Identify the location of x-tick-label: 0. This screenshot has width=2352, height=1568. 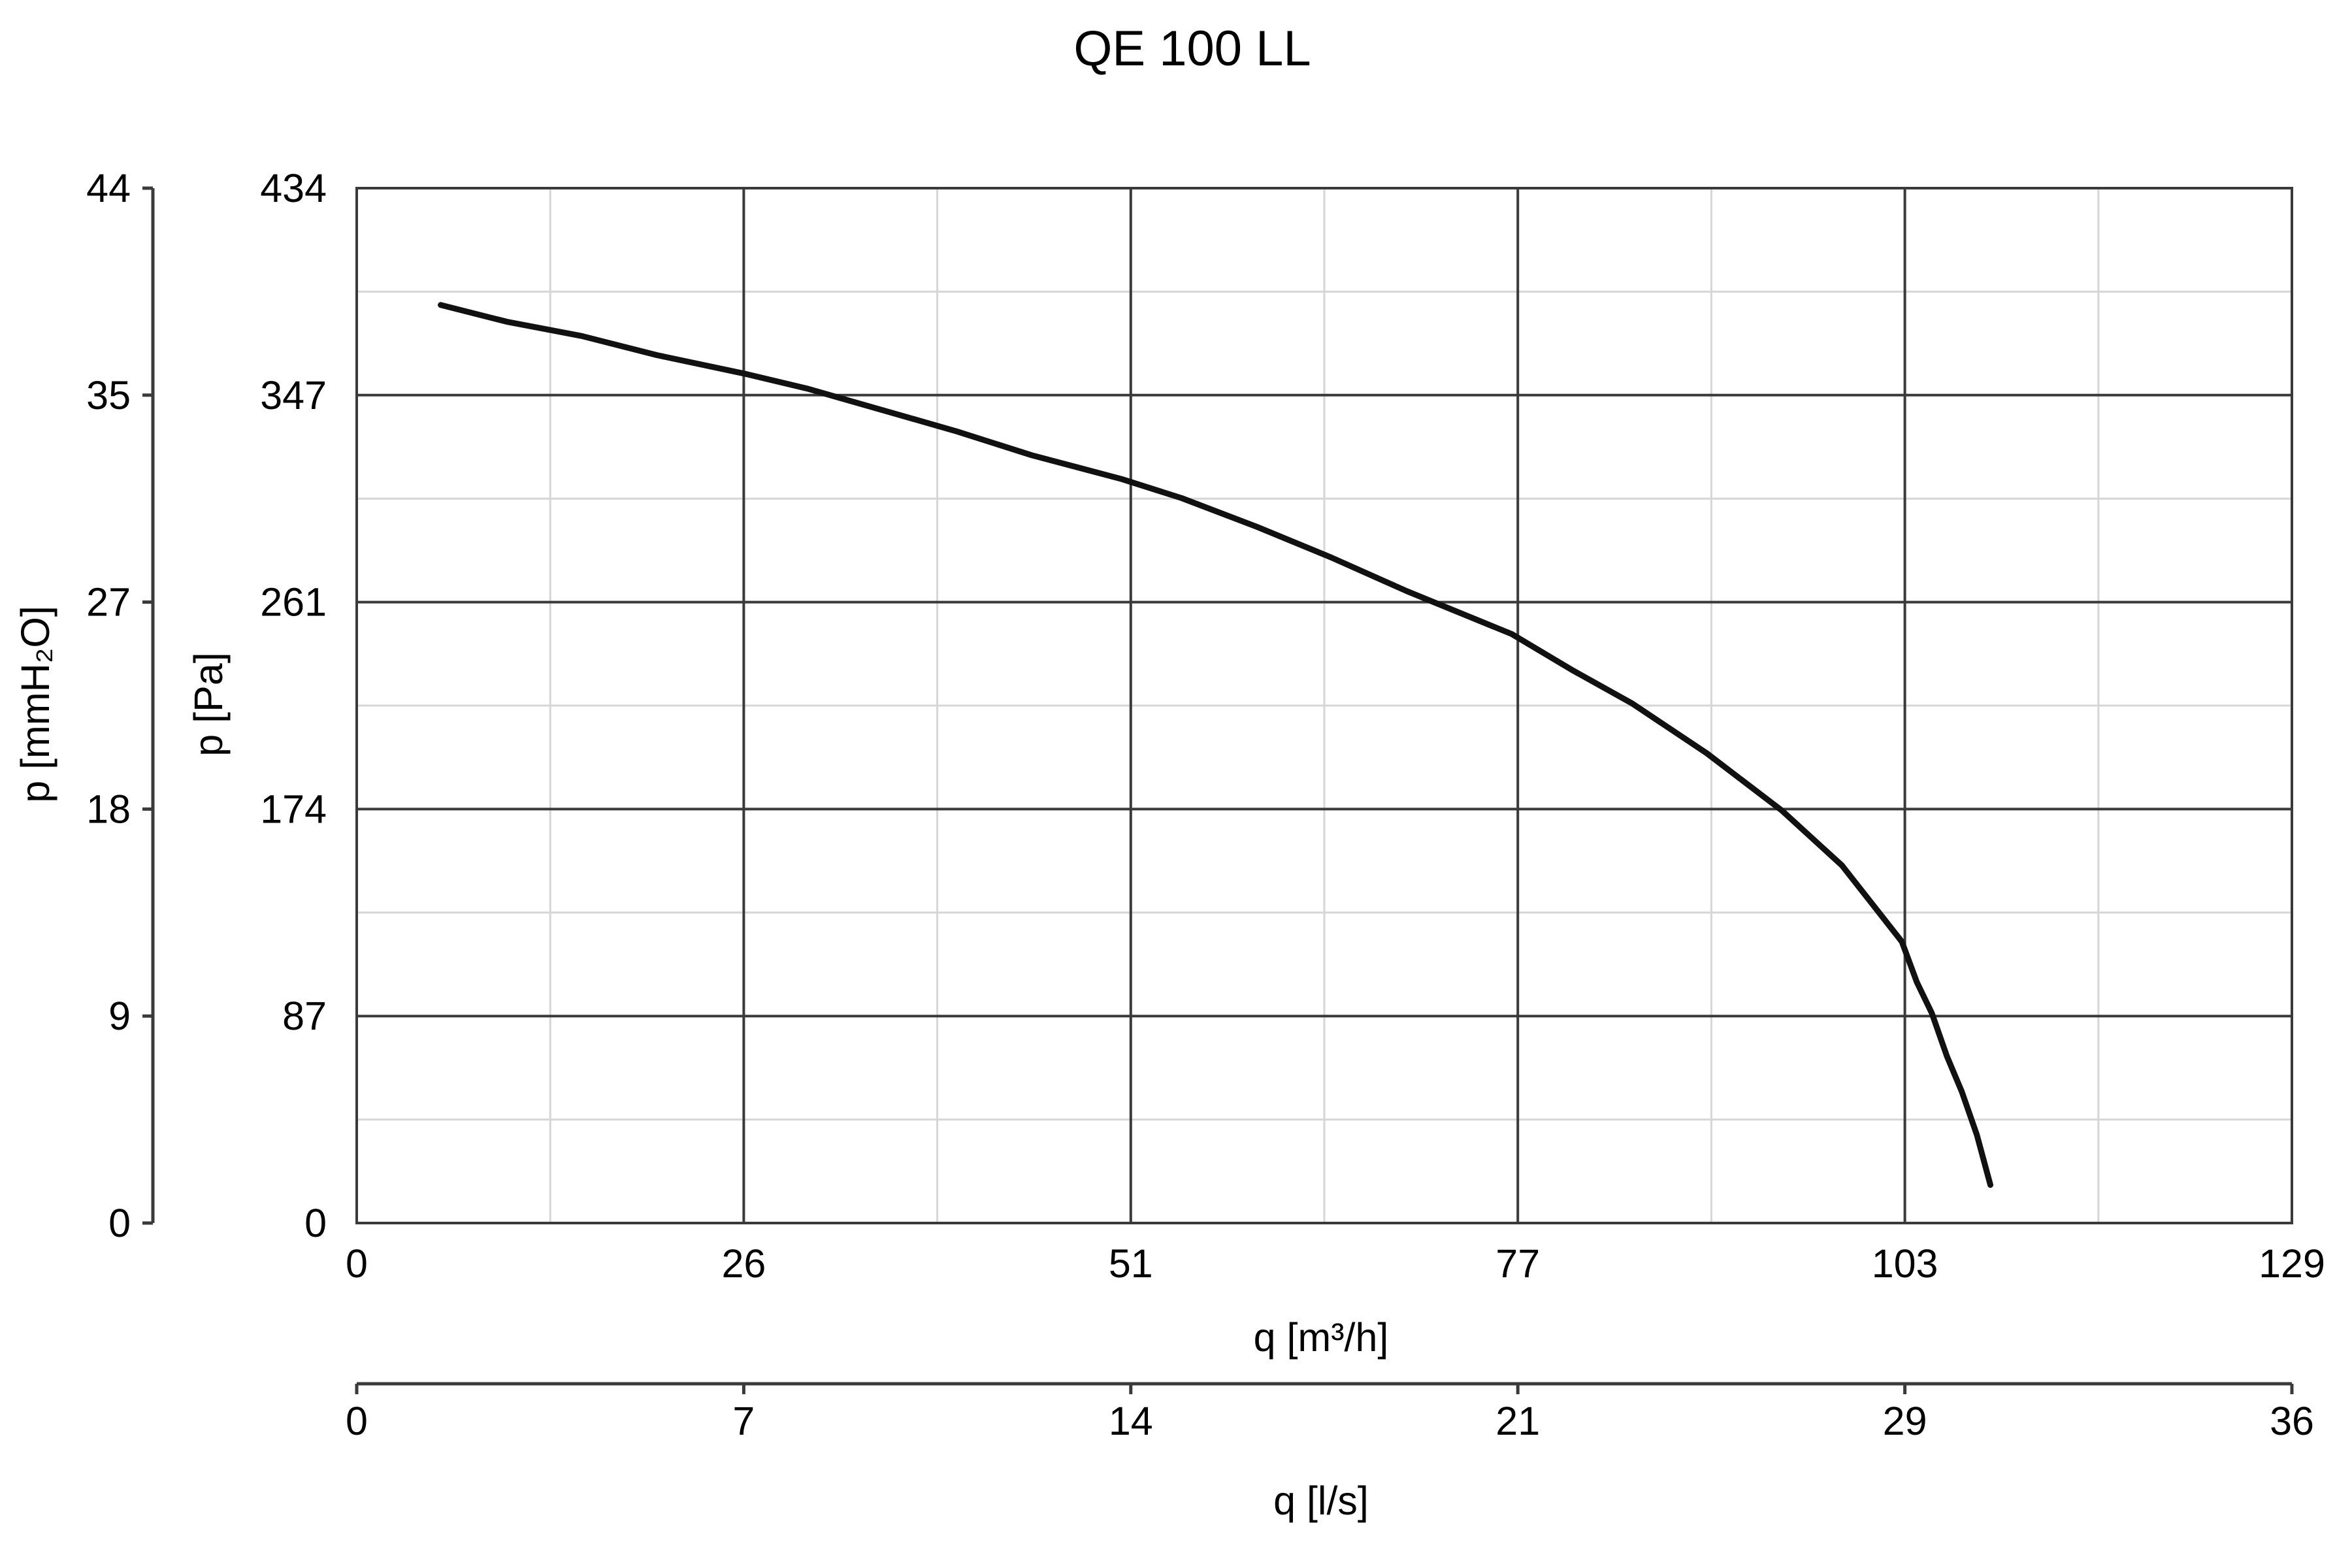
(357, 1263).